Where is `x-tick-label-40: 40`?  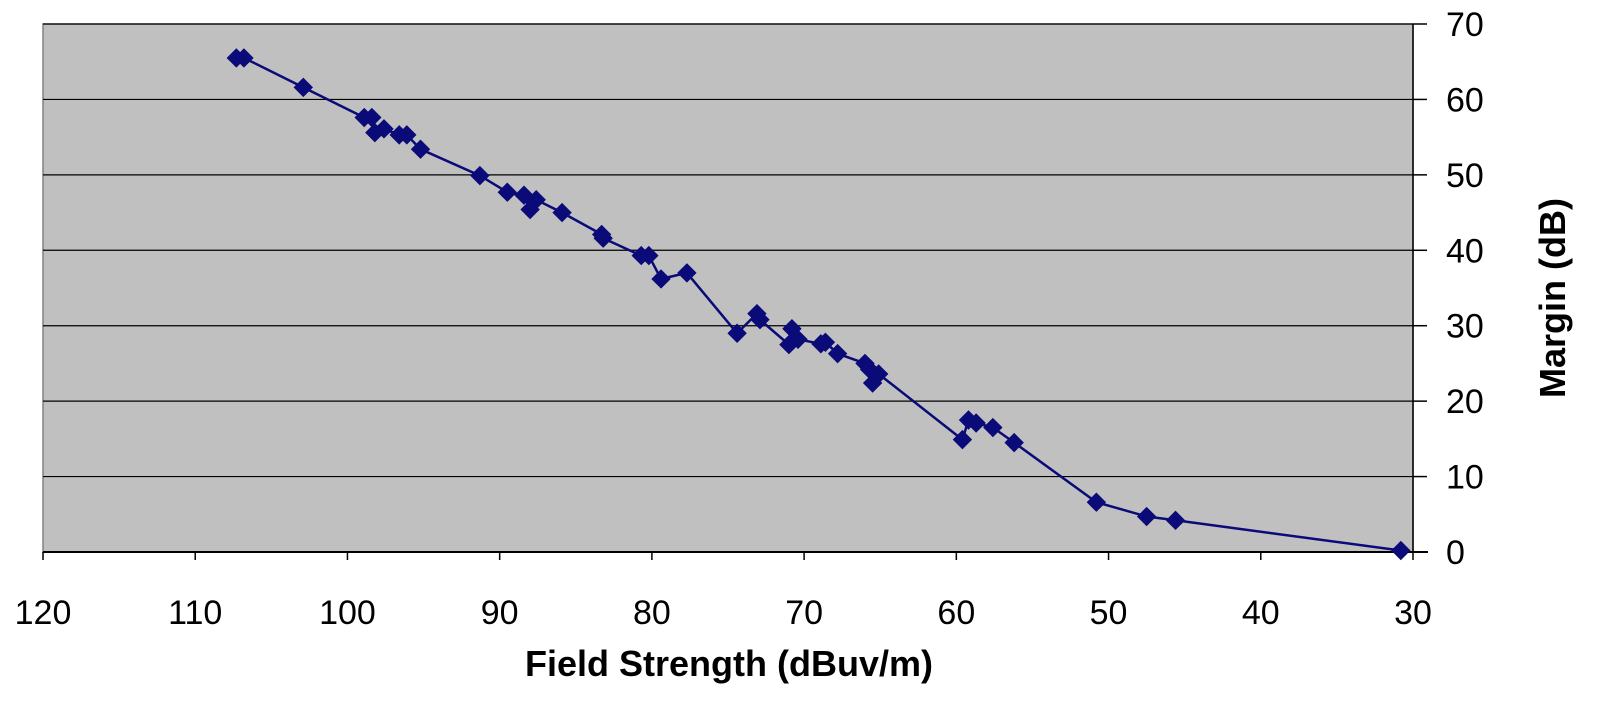
x-tick-label-40: 40 is located at coordinates (1261, 613).